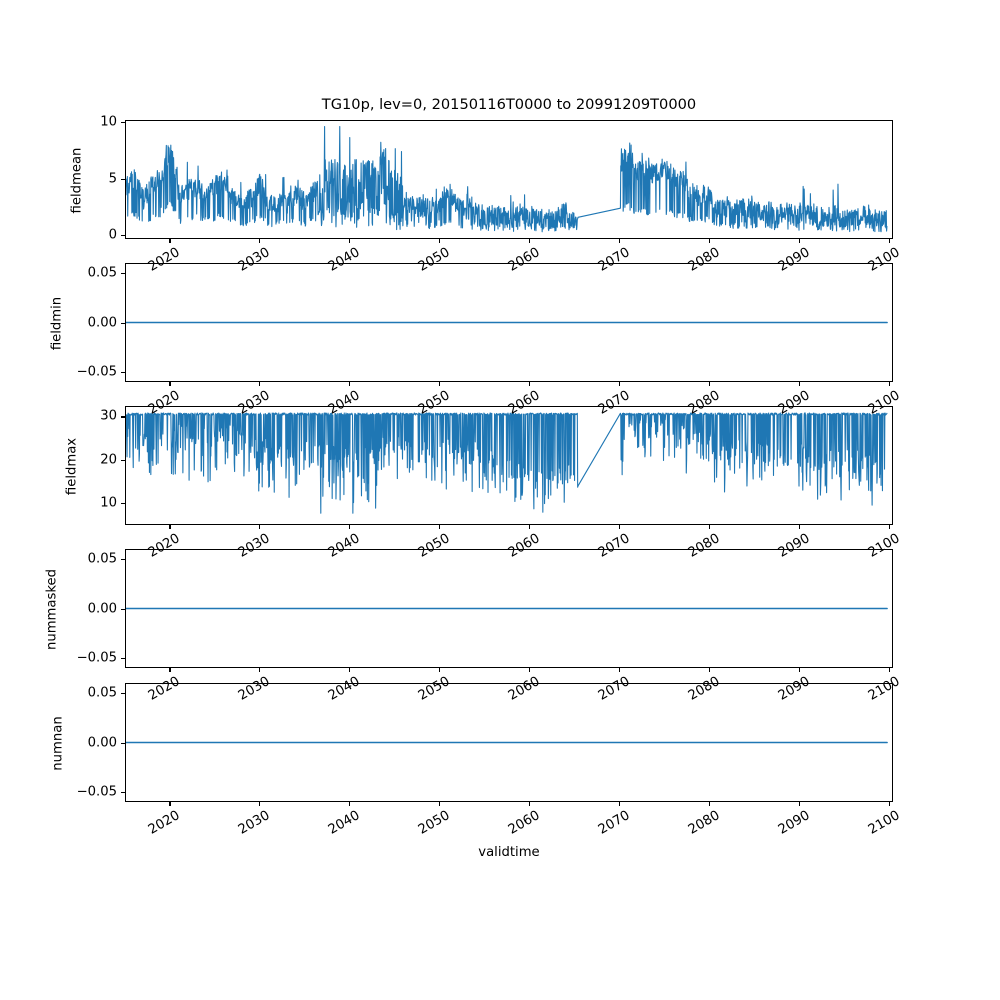  I want to click on ytick-label-fieldmean-2: 10, so click(108, 122).